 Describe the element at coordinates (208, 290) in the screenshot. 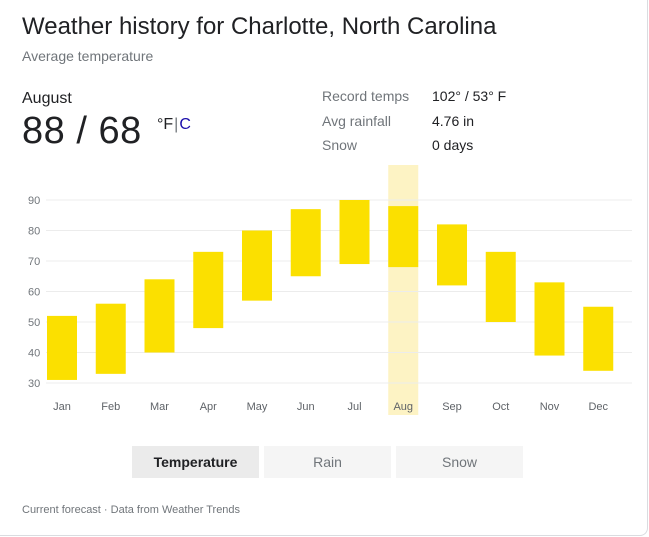

I see `bar-apr` at that location.